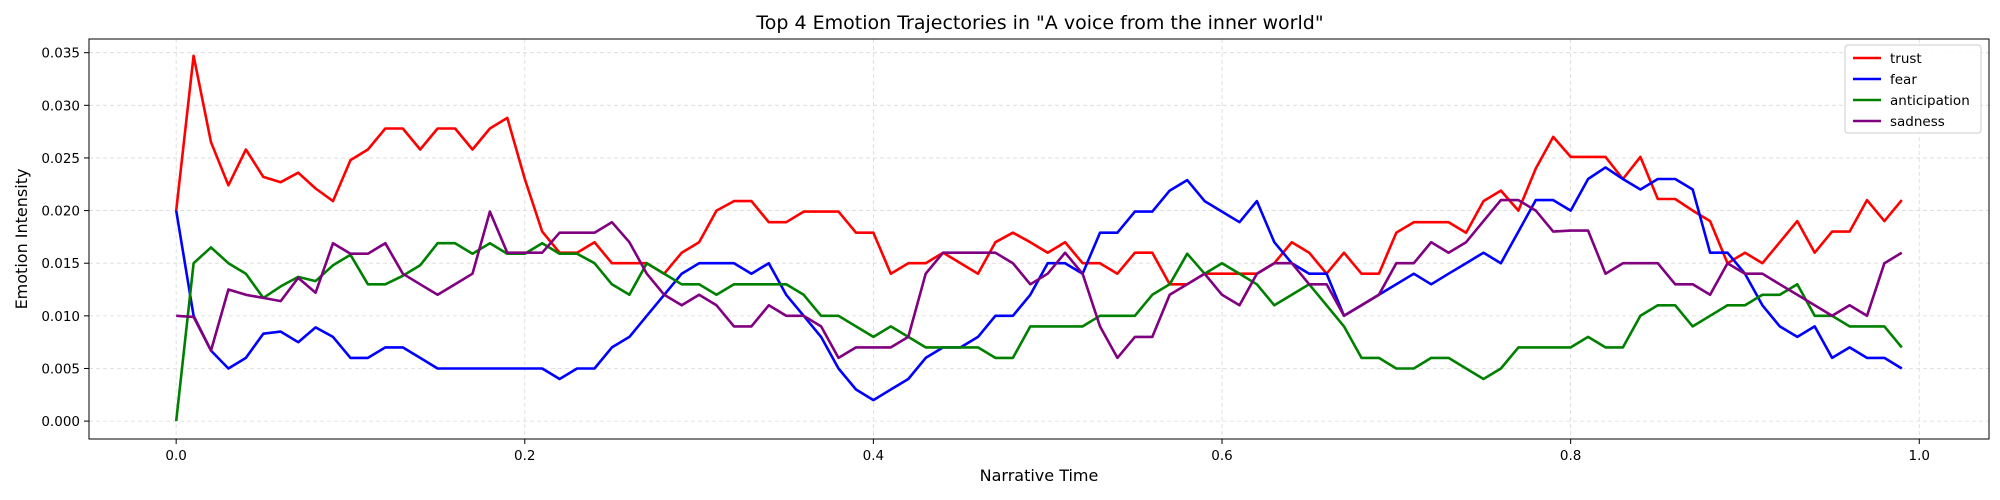 The image size is (2000, 500). I want to click on x-tick-label: 0.4, so click(873, 456).